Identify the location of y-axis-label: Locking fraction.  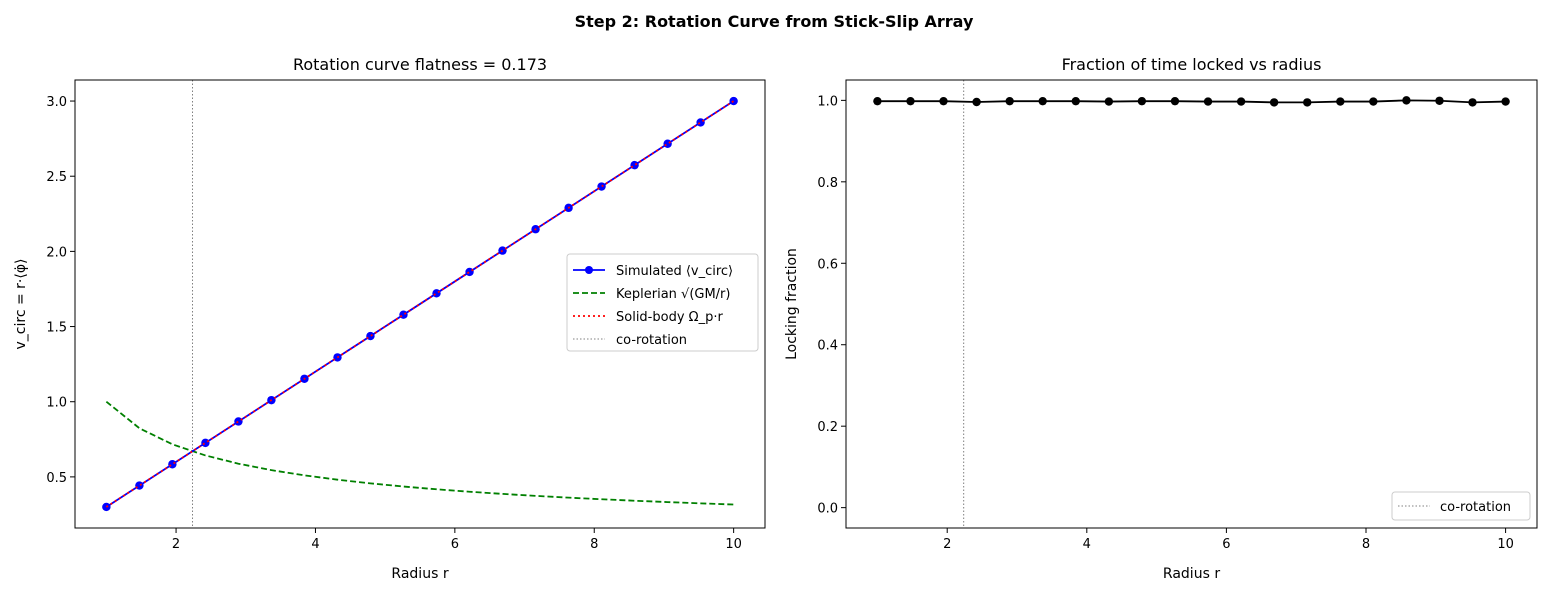
(792, 304).